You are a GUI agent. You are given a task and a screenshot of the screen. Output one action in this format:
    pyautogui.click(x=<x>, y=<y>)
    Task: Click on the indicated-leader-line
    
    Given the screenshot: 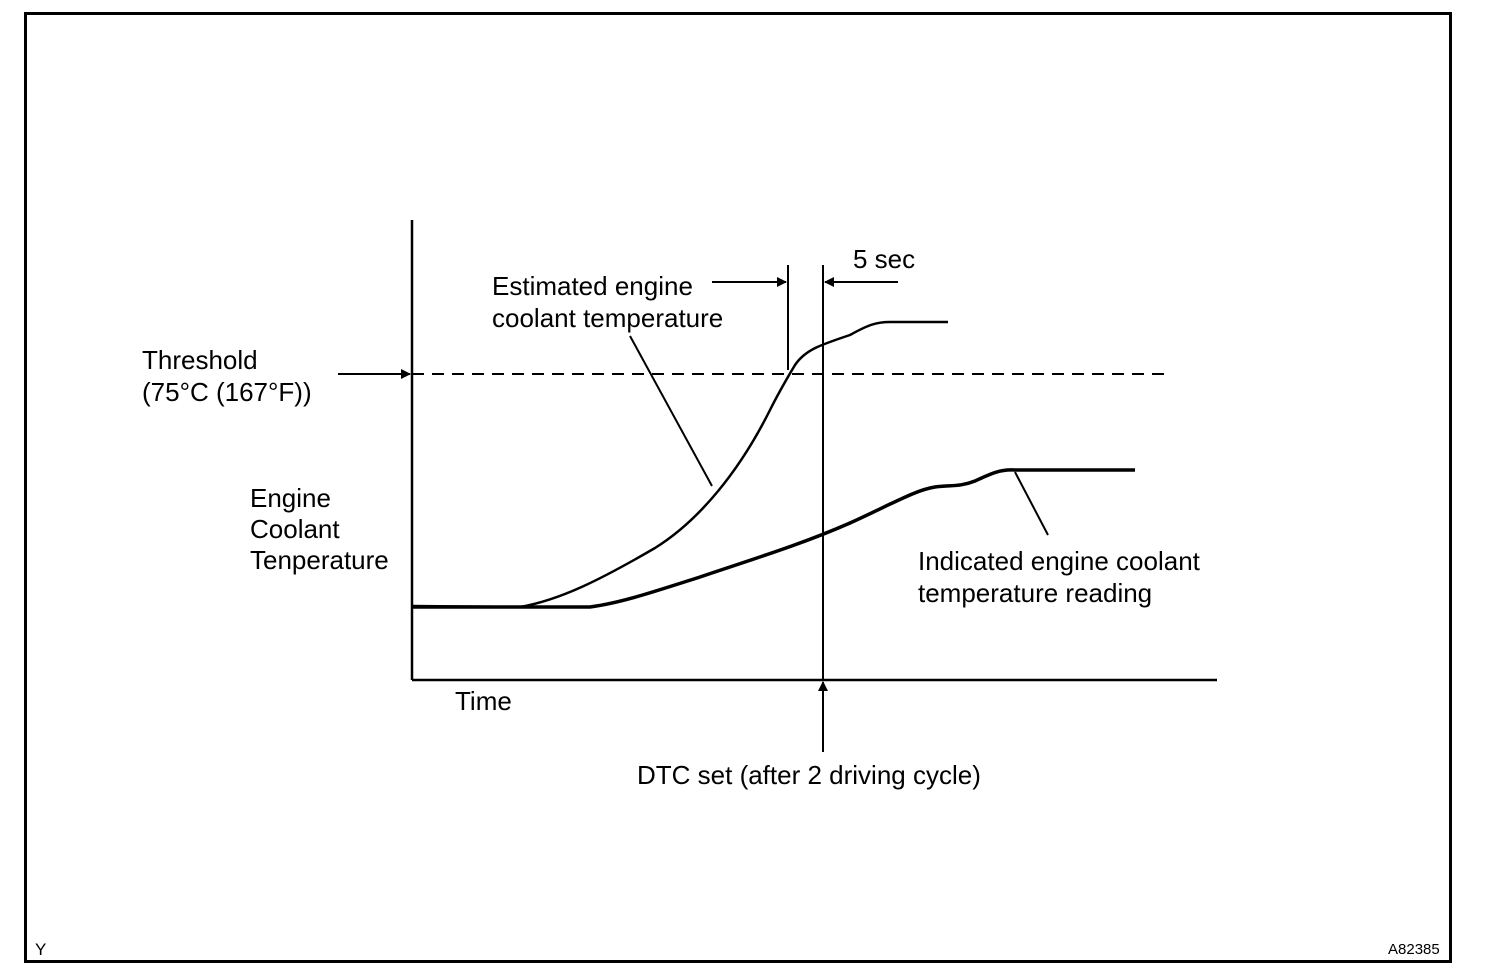 What is the action you would take?
    pyautogui.click(x=1031, y=503)
    